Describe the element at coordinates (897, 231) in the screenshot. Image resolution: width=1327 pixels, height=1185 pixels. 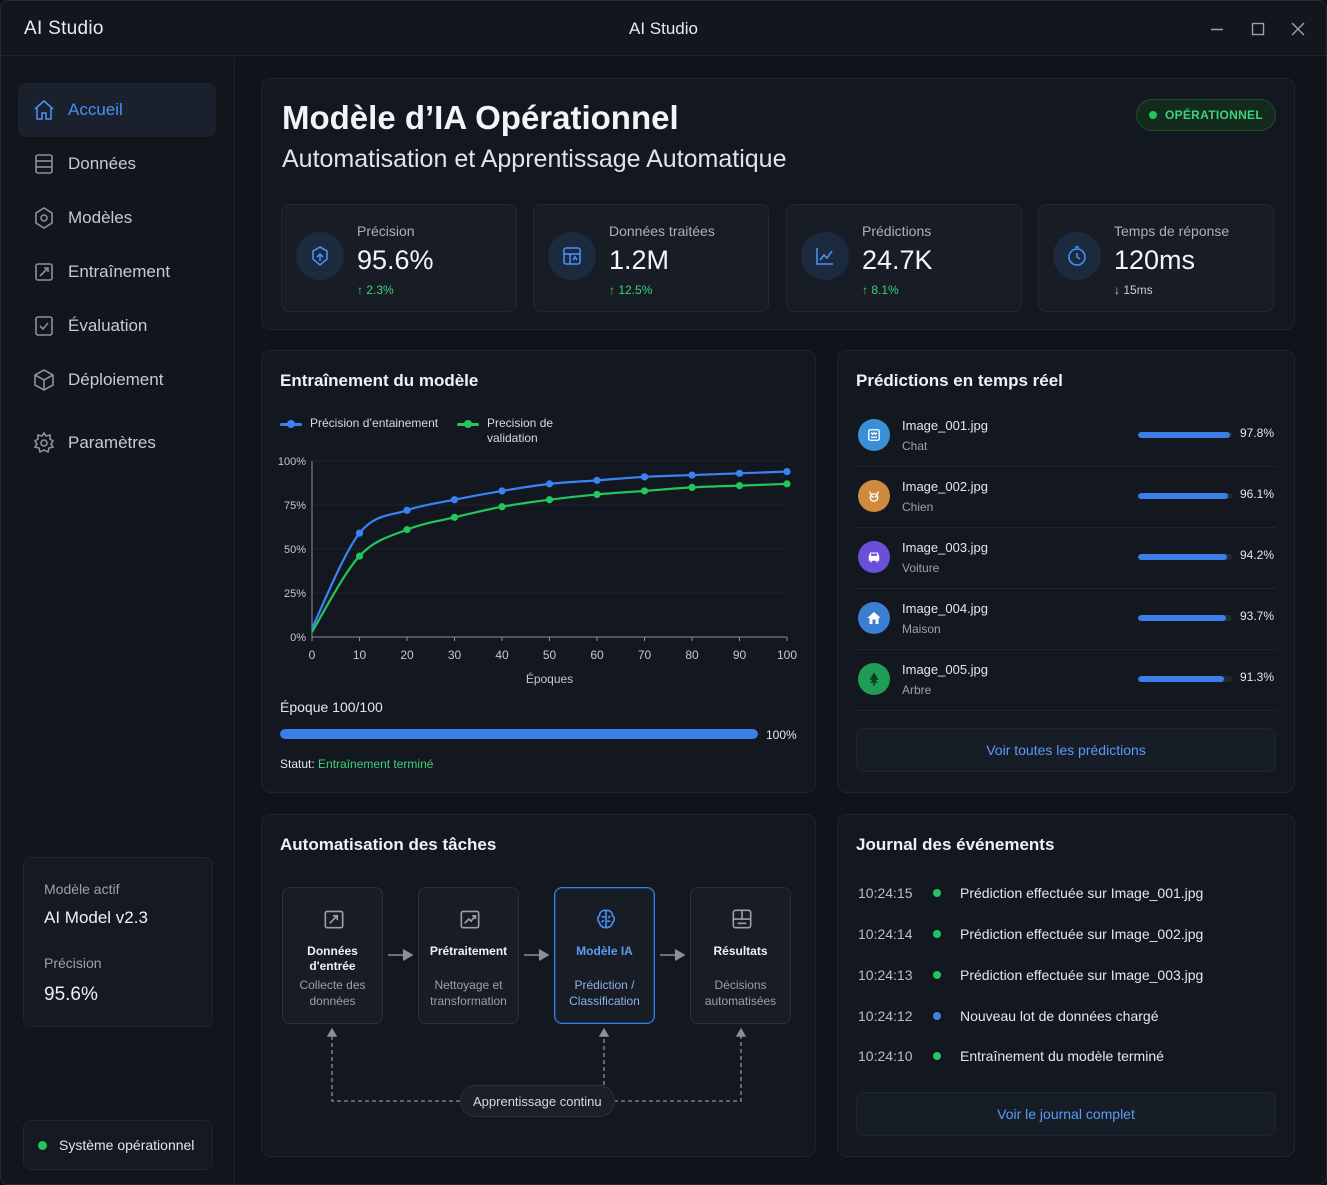
I see `stat-label: Prédictions` at that location.